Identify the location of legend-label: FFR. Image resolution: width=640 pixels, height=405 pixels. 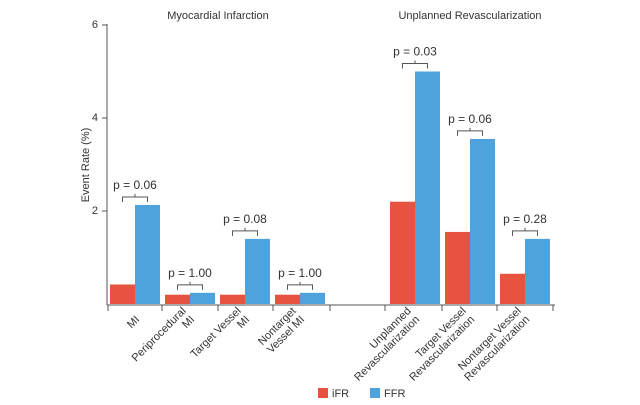
(394, 394).